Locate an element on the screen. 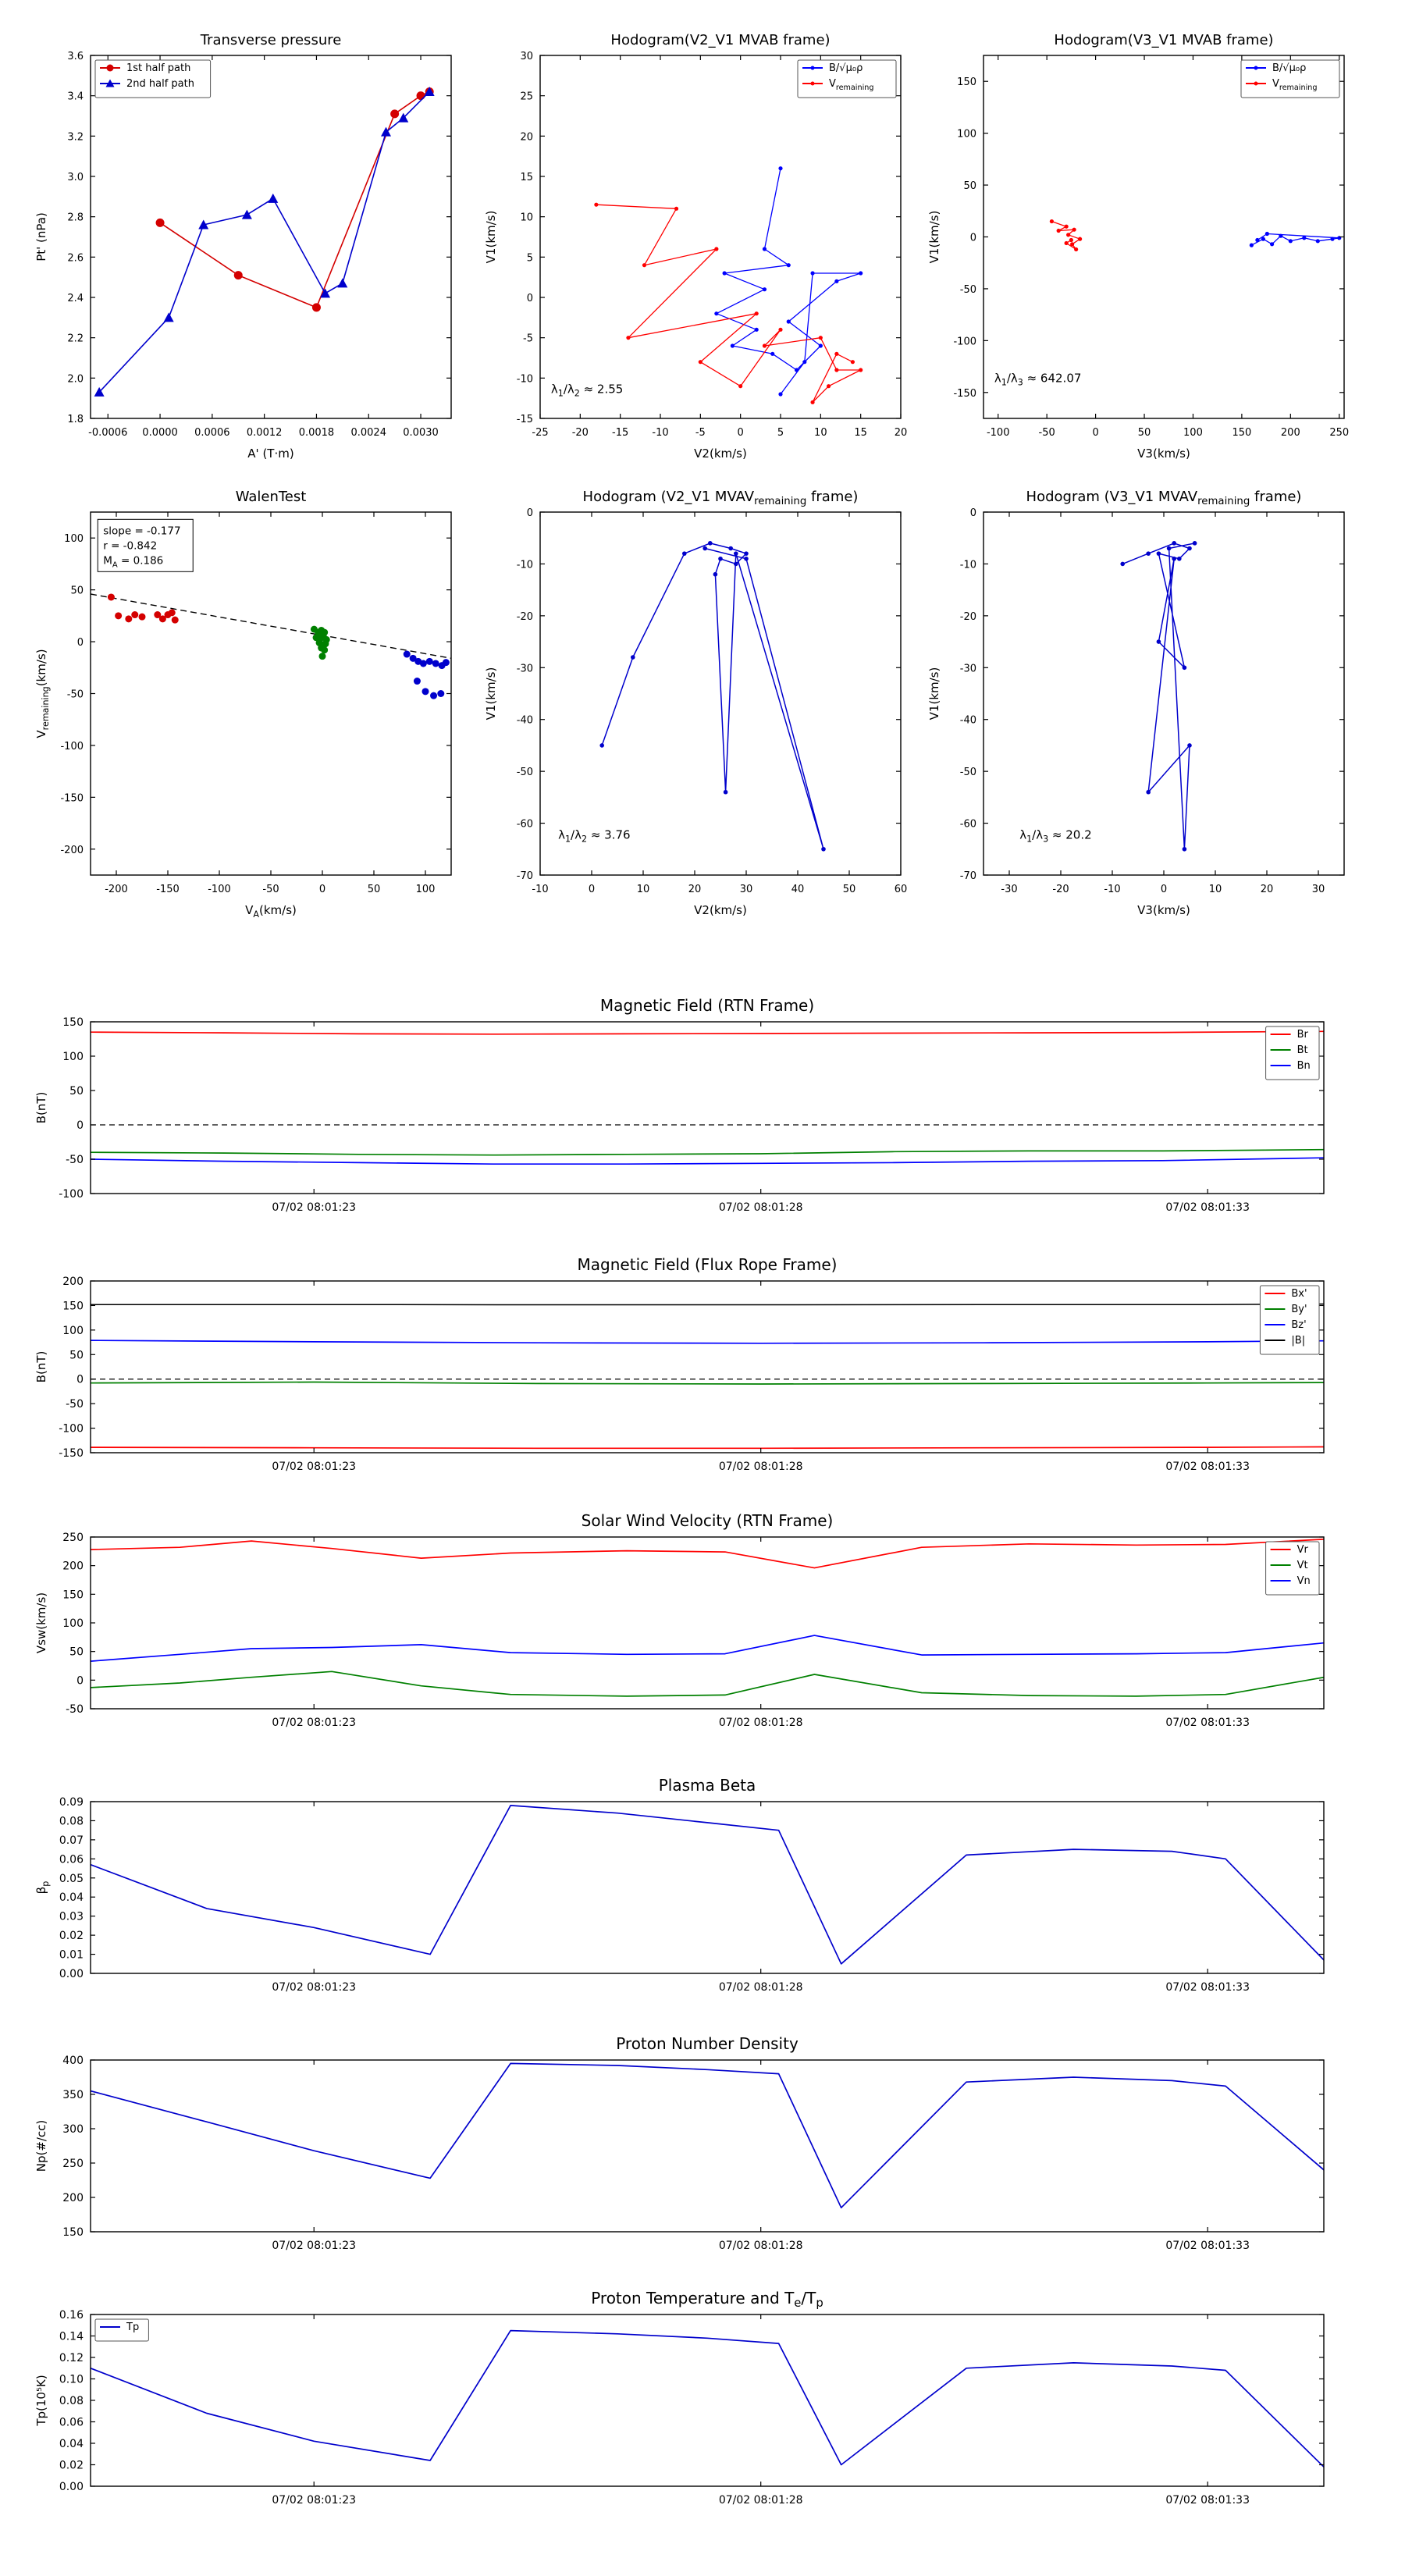 This screenshot has width=1405, height=2576. y-tick-label: -100 is located at coordinates (72, 747).